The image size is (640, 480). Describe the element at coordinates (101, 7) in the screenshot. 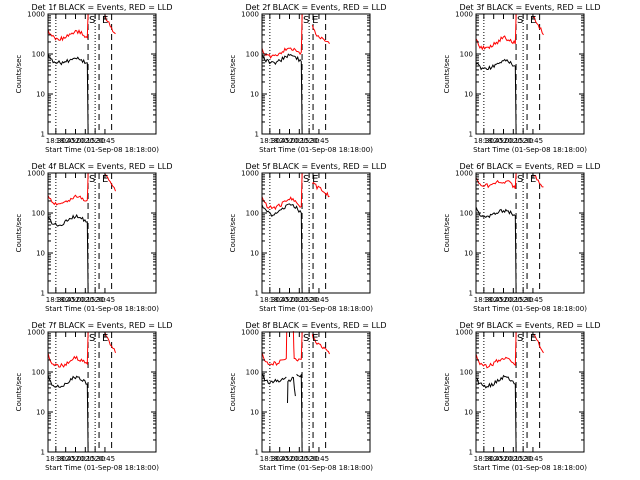

I see `panel-title: Det 1f BLACK = Events, RED = LLD` at that location.